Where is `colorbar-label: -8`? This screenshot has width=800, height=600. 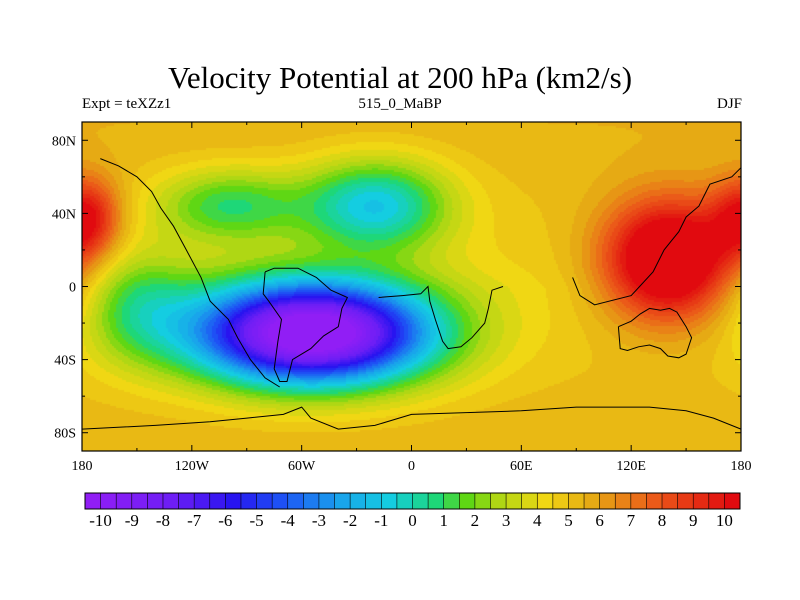 colorbar-label: -8 is located at coordinates (163, 520).